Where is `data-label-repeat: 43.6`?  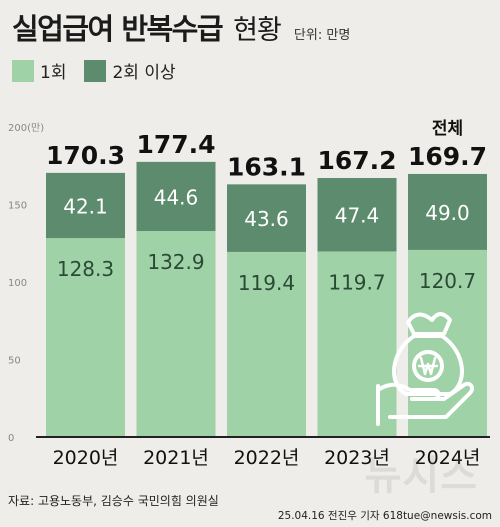
data-label-repeat: 43.6 is located at coordinates (266, 219).